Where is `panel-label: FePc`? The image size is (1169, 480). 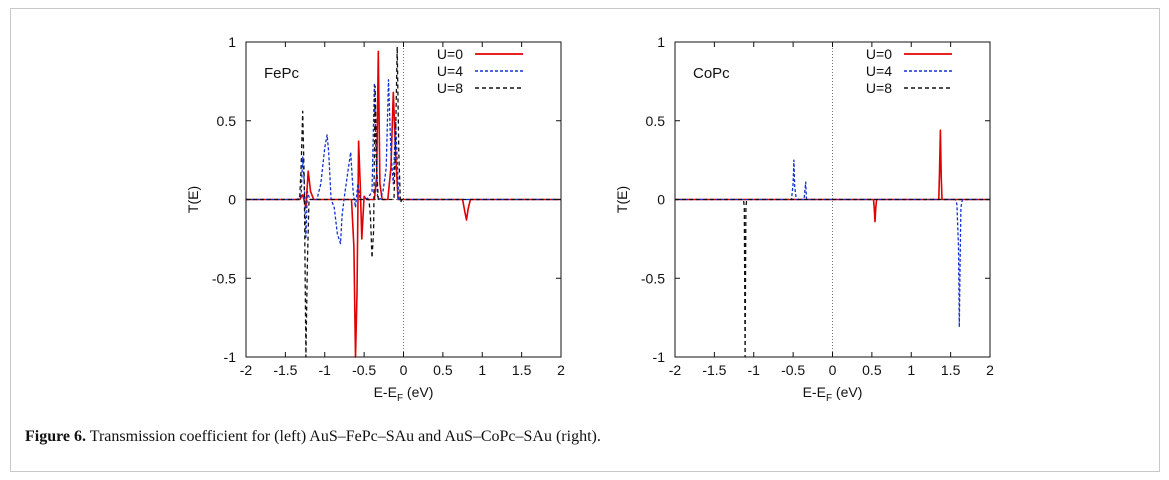 panel-label: FePc is located at coordinates (282, 73).